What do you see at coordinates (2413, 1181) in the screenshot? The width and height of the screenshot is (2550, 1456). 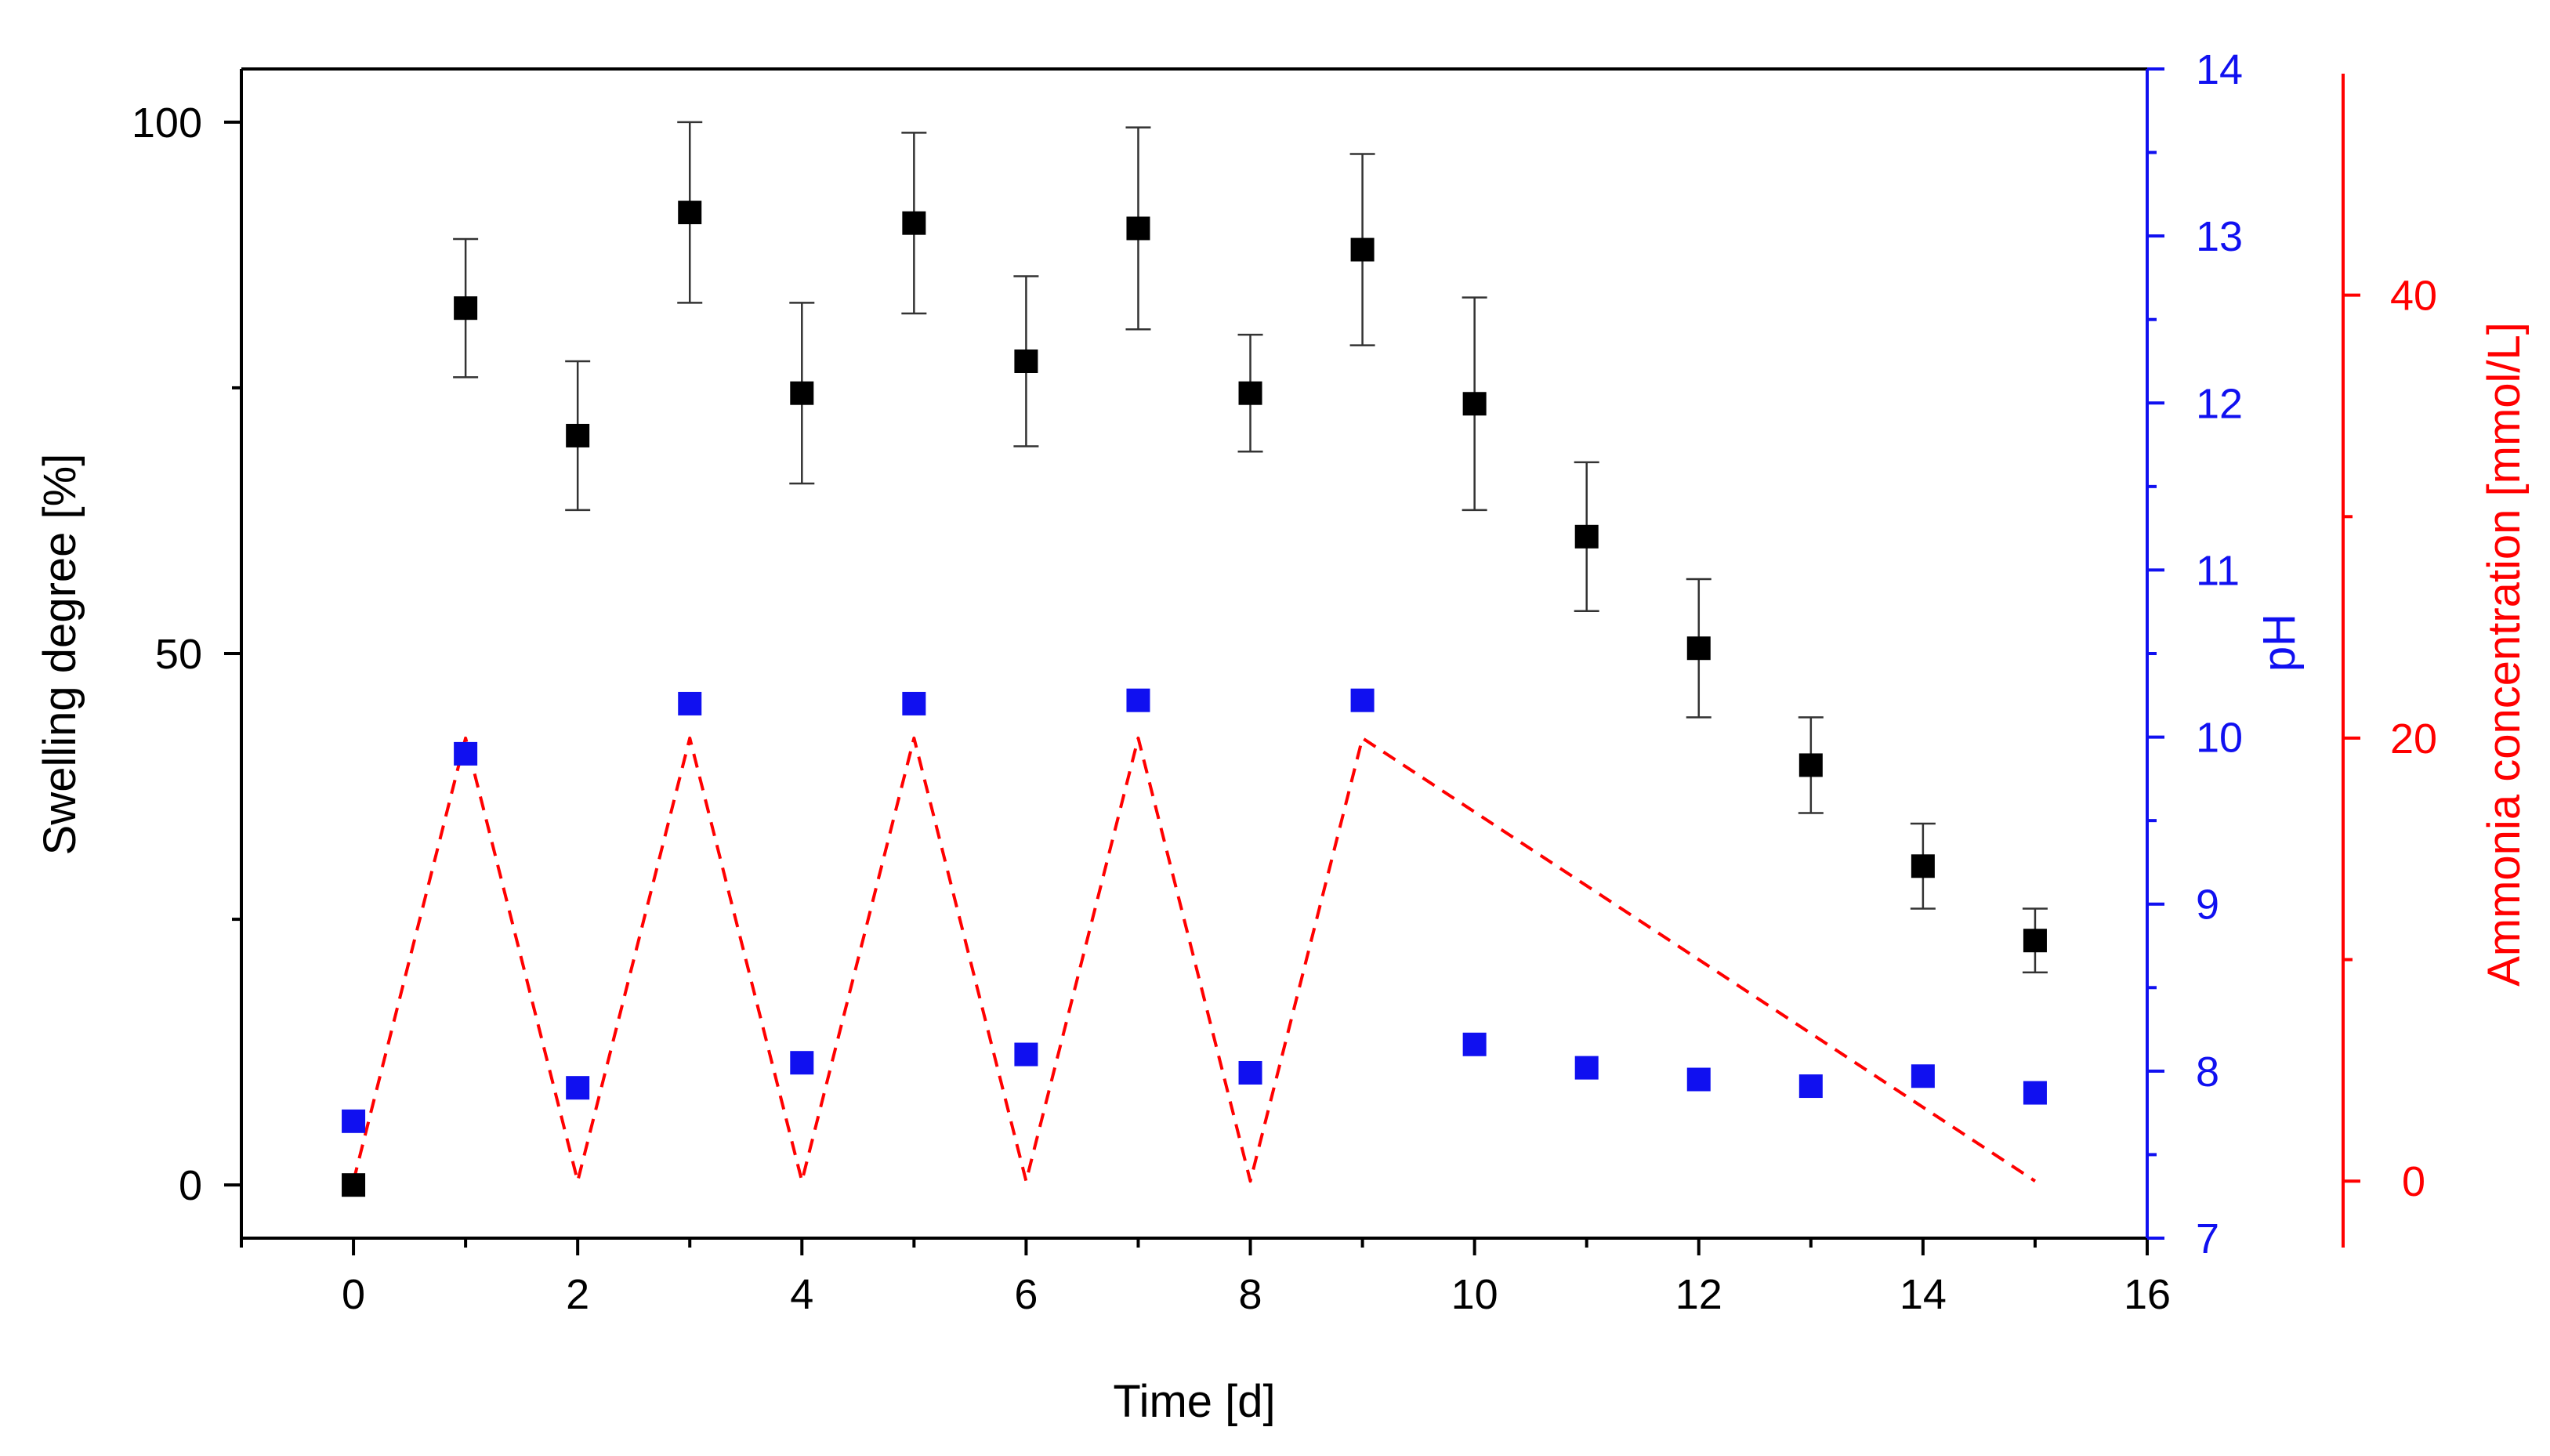 I see `y-ammonia-tick-label: 0` at bounding box center [2413, 1181].